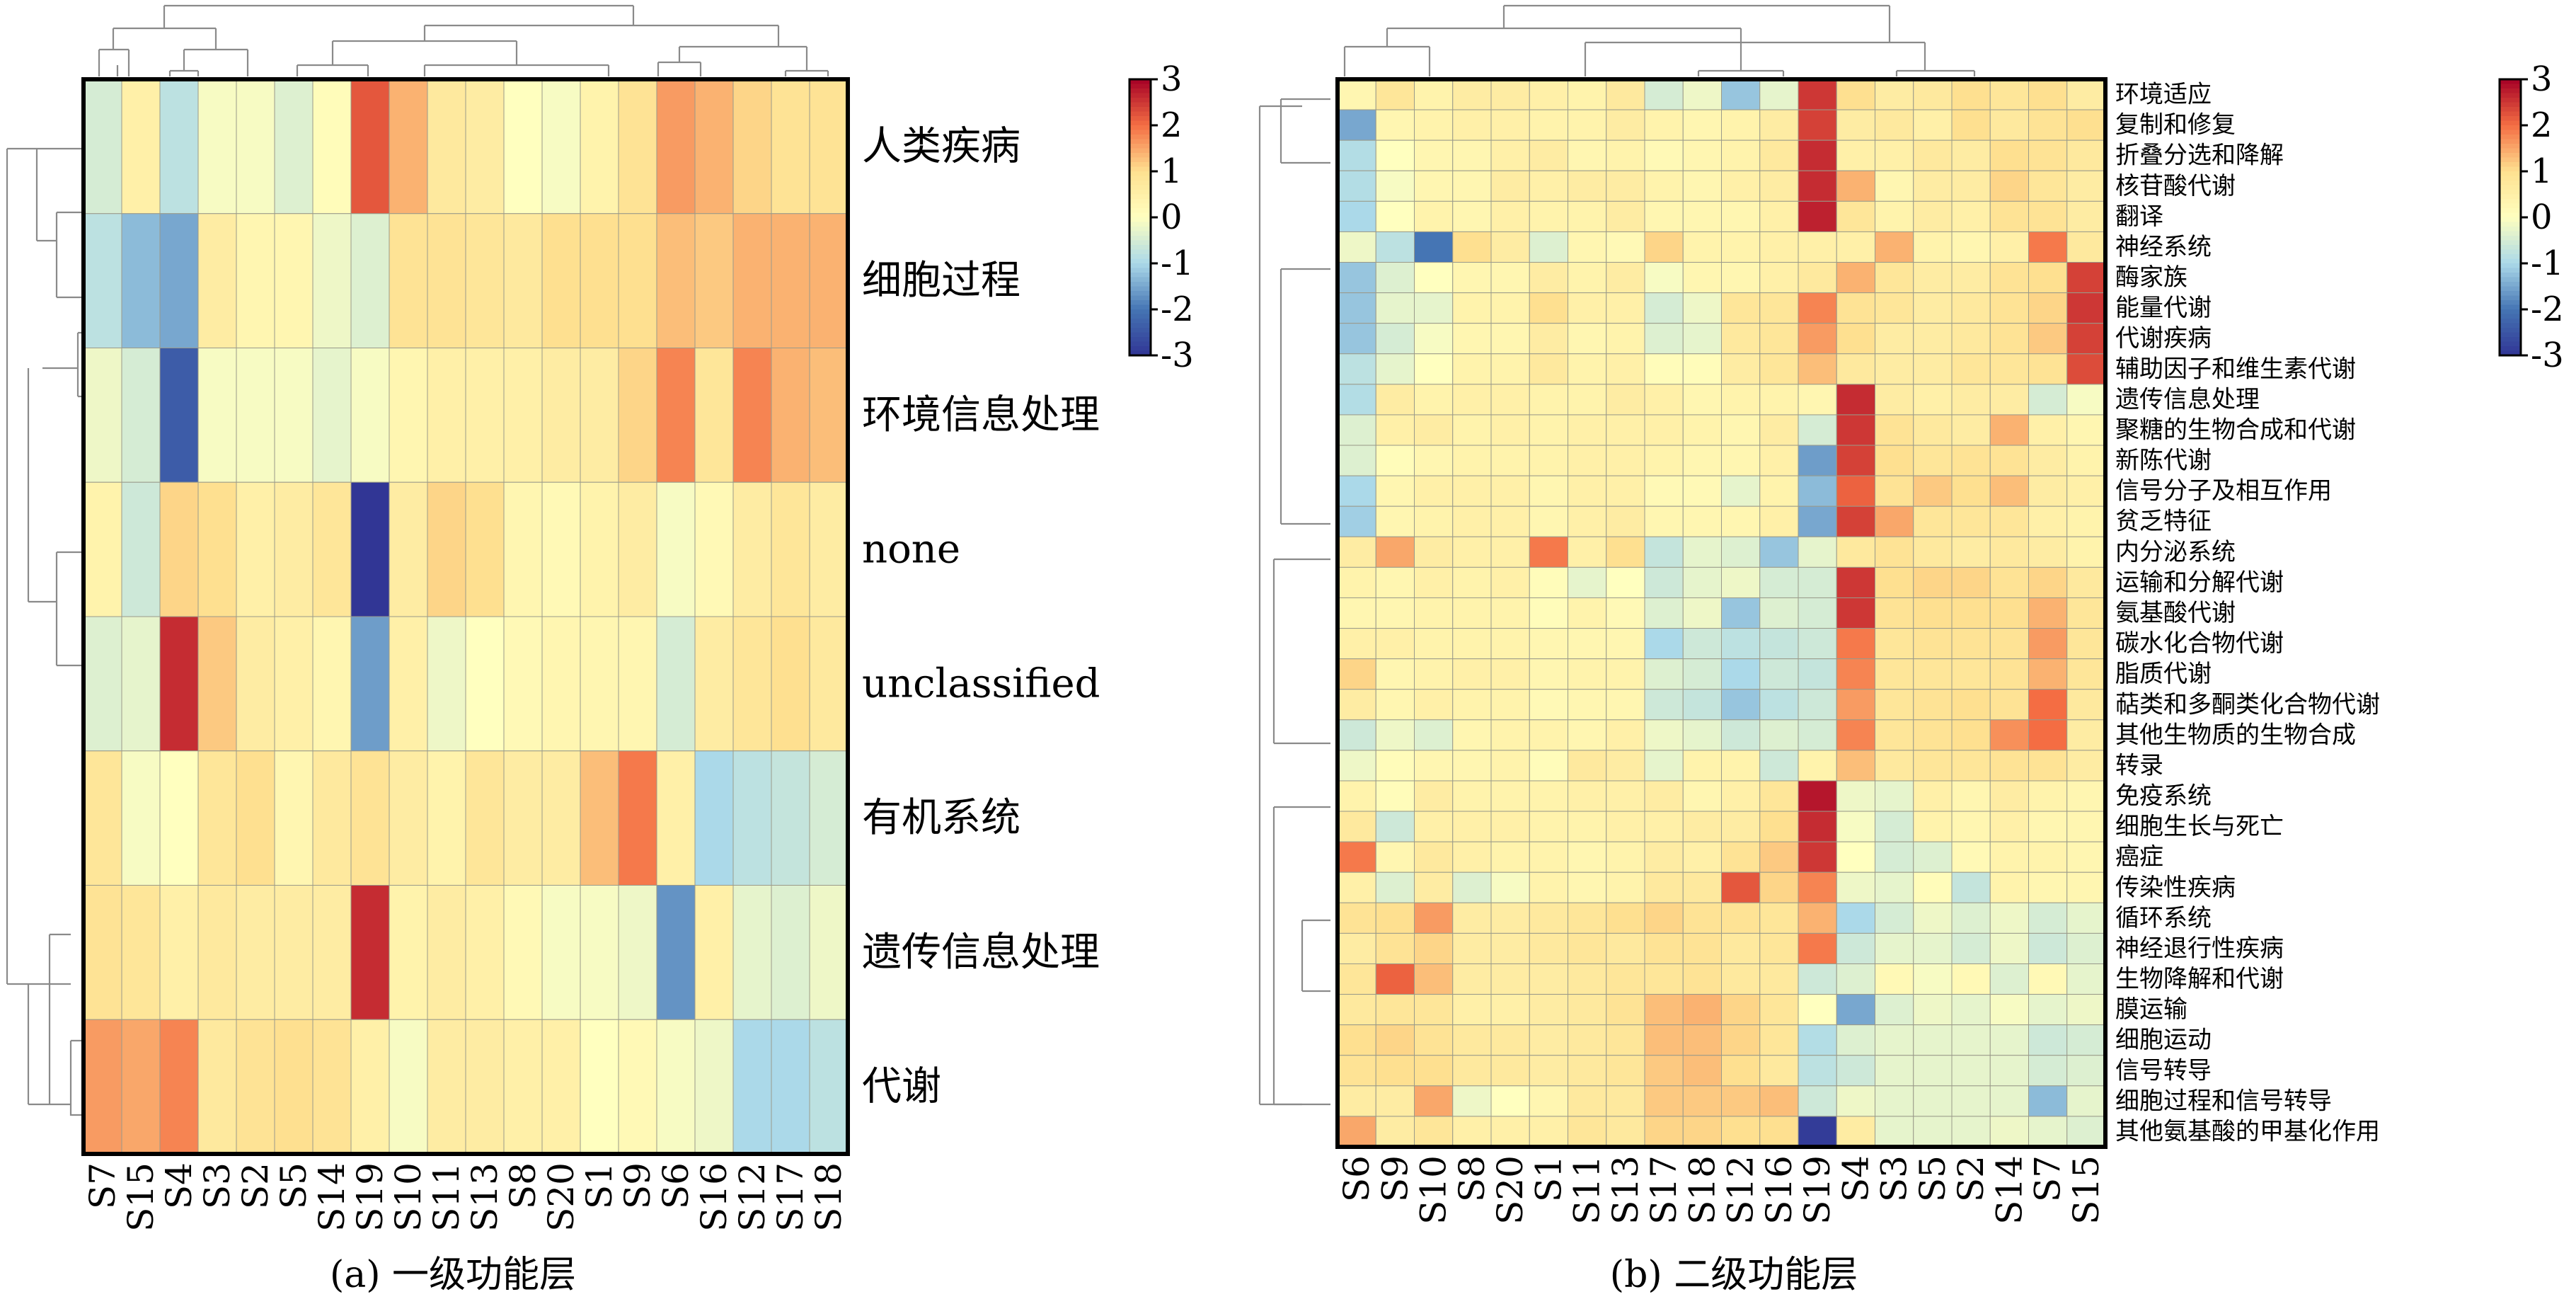 Image resolution: width=2576 pixels, height=1304 pixels. What do you see at coordinates (1663, 1190) in the screenshot?
I see `column-label: S17` at bounding box center [1663, 1190].